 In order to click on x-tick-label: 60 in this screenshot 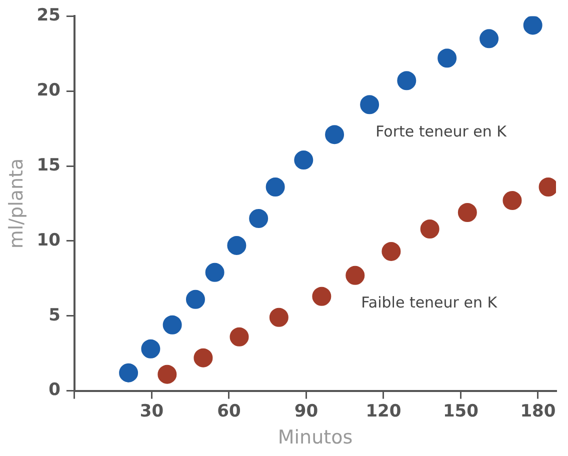, I will do `click(229, 411)`.